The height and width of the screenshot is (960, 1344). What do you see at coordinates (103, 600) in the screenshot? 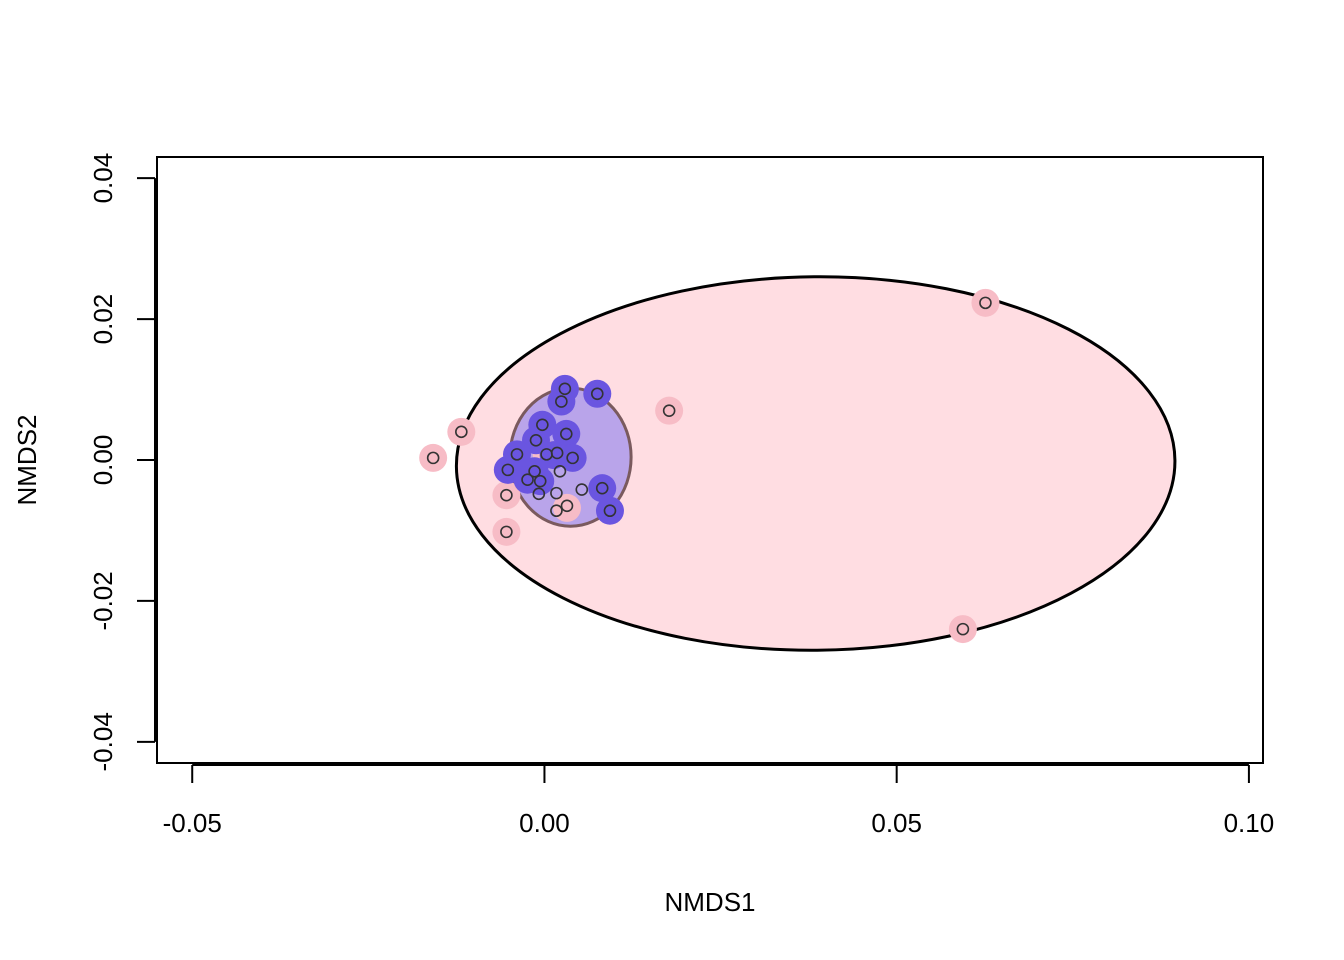
I see `y-tick-label-2: -0.02` at bounding box center [103, 600].